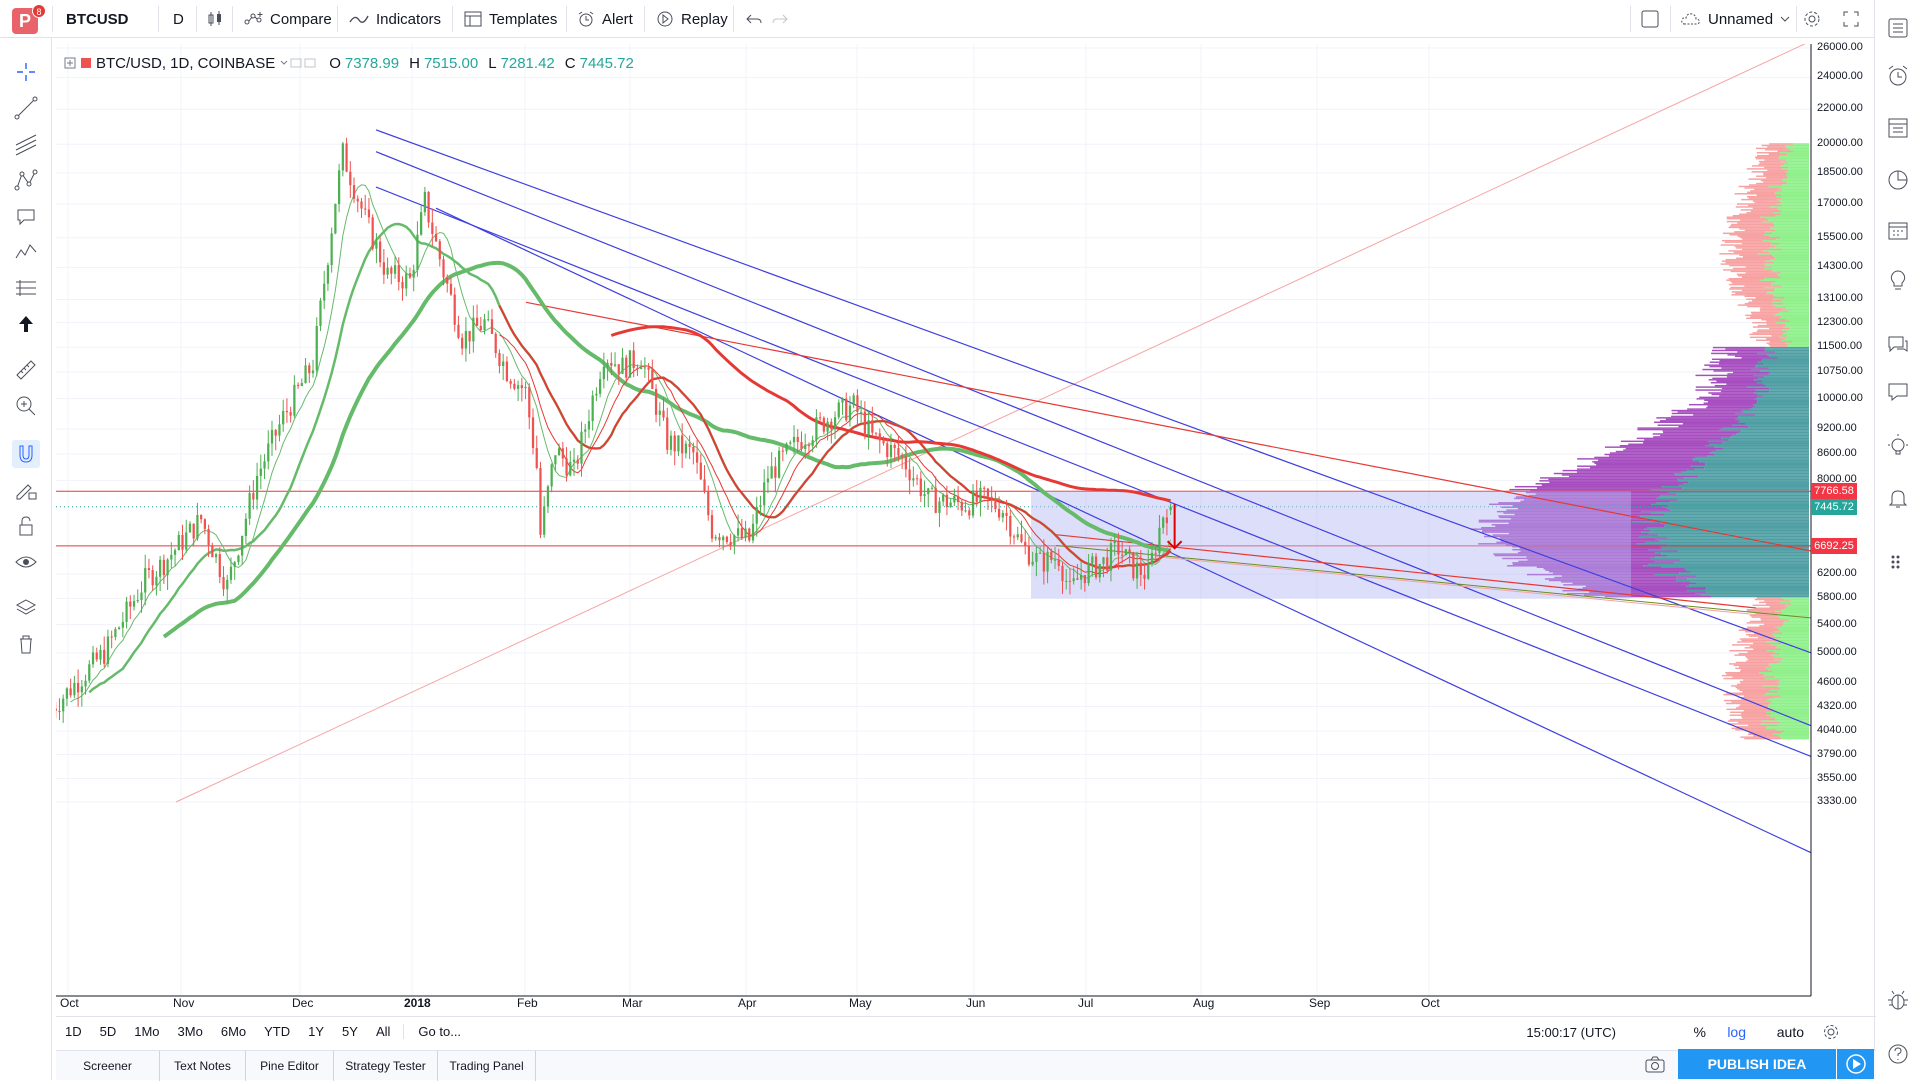 The height and width of the screenshot is (1084, 1920). Describe the element at coordinates (26, 608) in the screenshot. I see `object-tree-tool` at that location.